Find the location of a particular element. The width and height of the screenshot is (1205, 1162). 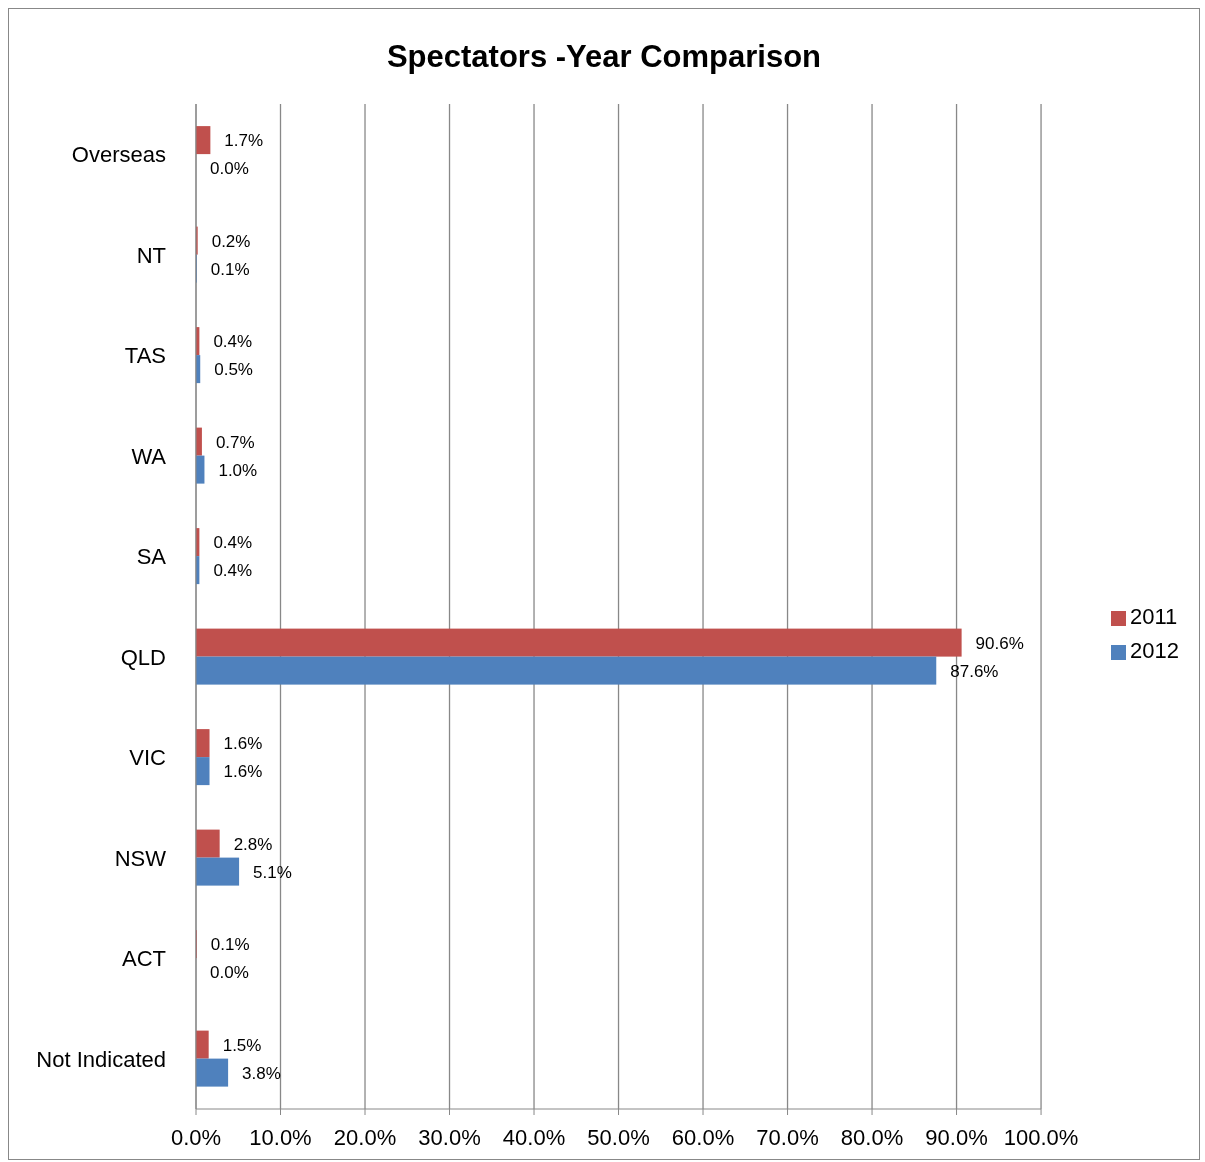

y-tick-label: QLD is located at coordinates (143, 657).